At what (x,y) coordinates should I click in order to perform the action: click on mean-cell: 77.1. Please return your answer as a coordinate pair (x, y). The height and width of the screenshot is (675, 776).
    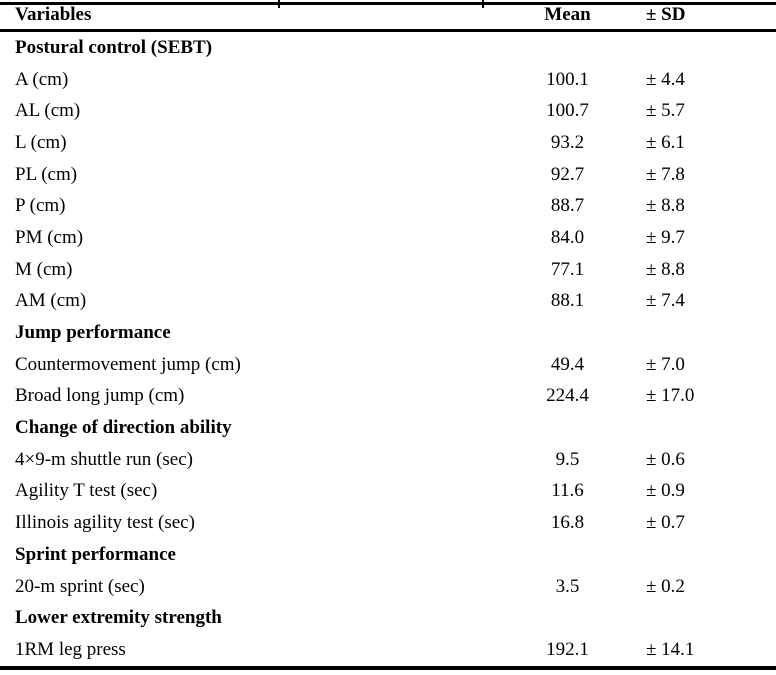
    Looking at the image, I should click on (567, 269).